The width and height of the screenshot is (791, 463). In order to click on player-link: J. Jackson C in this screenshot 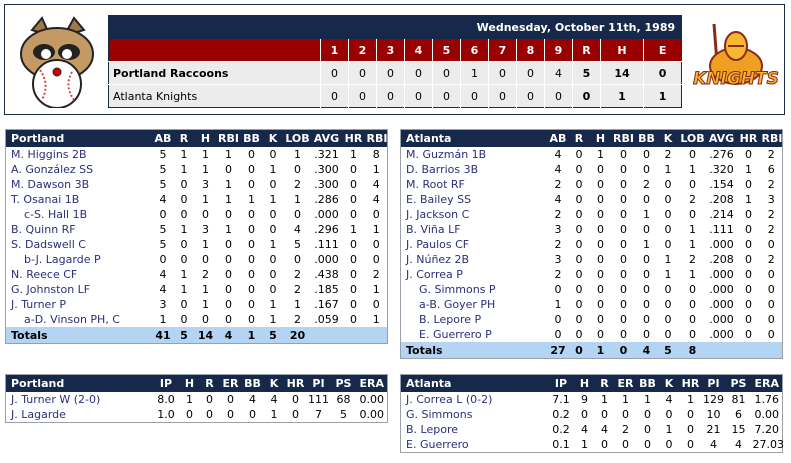, I will do `click(438, 214)`.